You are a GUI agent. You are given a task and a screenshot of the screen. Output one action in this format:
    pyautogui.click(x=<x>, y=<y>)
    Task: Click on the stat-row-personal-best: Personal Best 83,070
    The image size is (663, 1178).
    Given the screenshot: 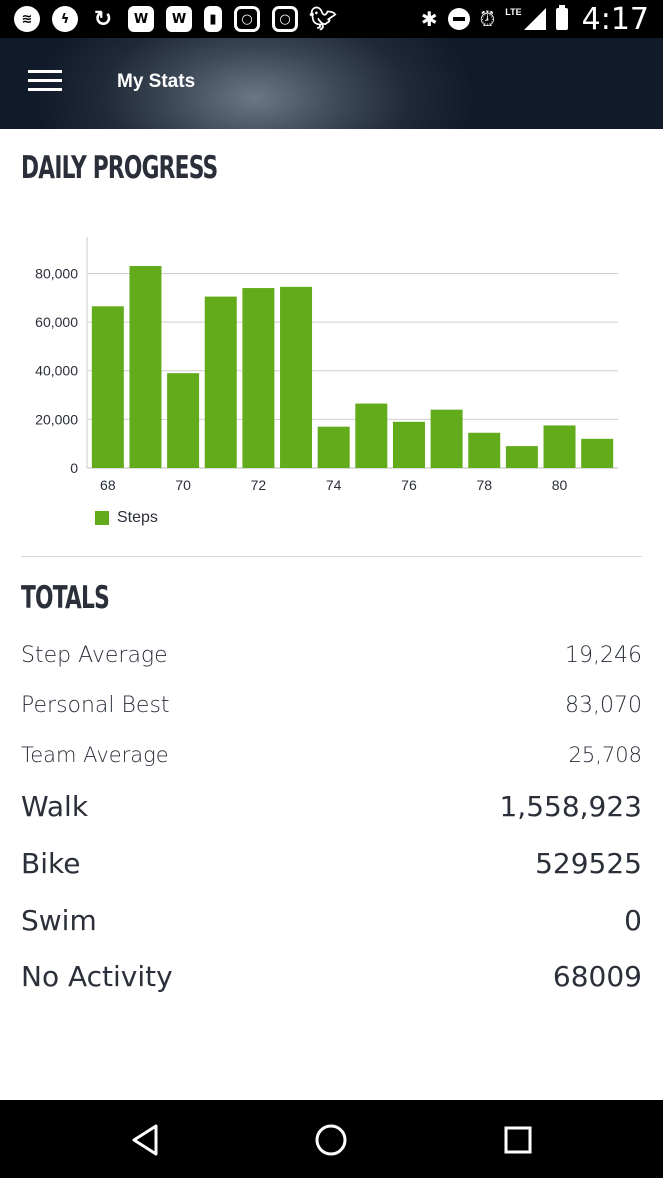 What is the action you would take?
    pyautogui.click(x=331, y=705)
    